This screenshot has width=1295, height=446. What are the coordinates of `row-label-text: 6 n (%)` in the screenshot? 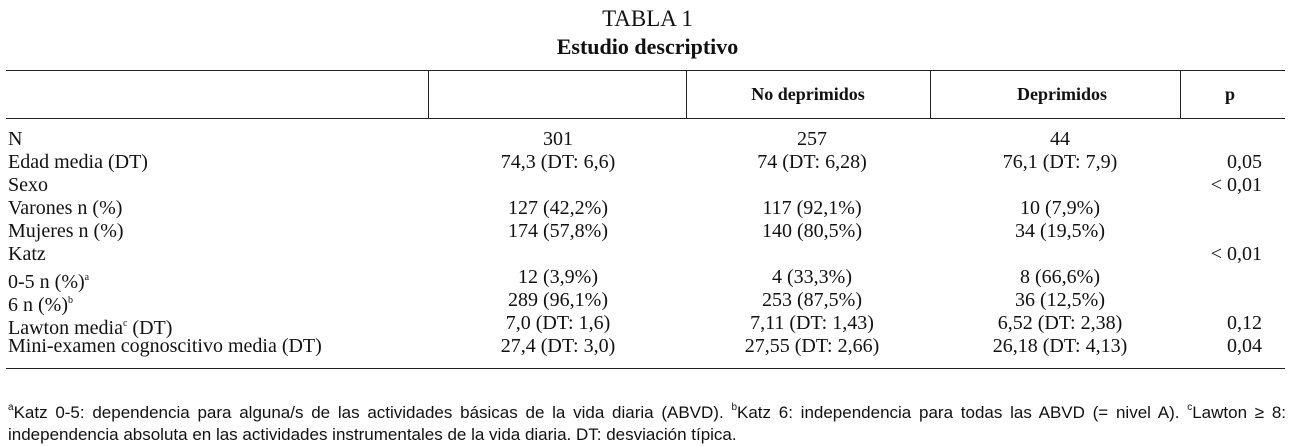 It's located at (38, 305).